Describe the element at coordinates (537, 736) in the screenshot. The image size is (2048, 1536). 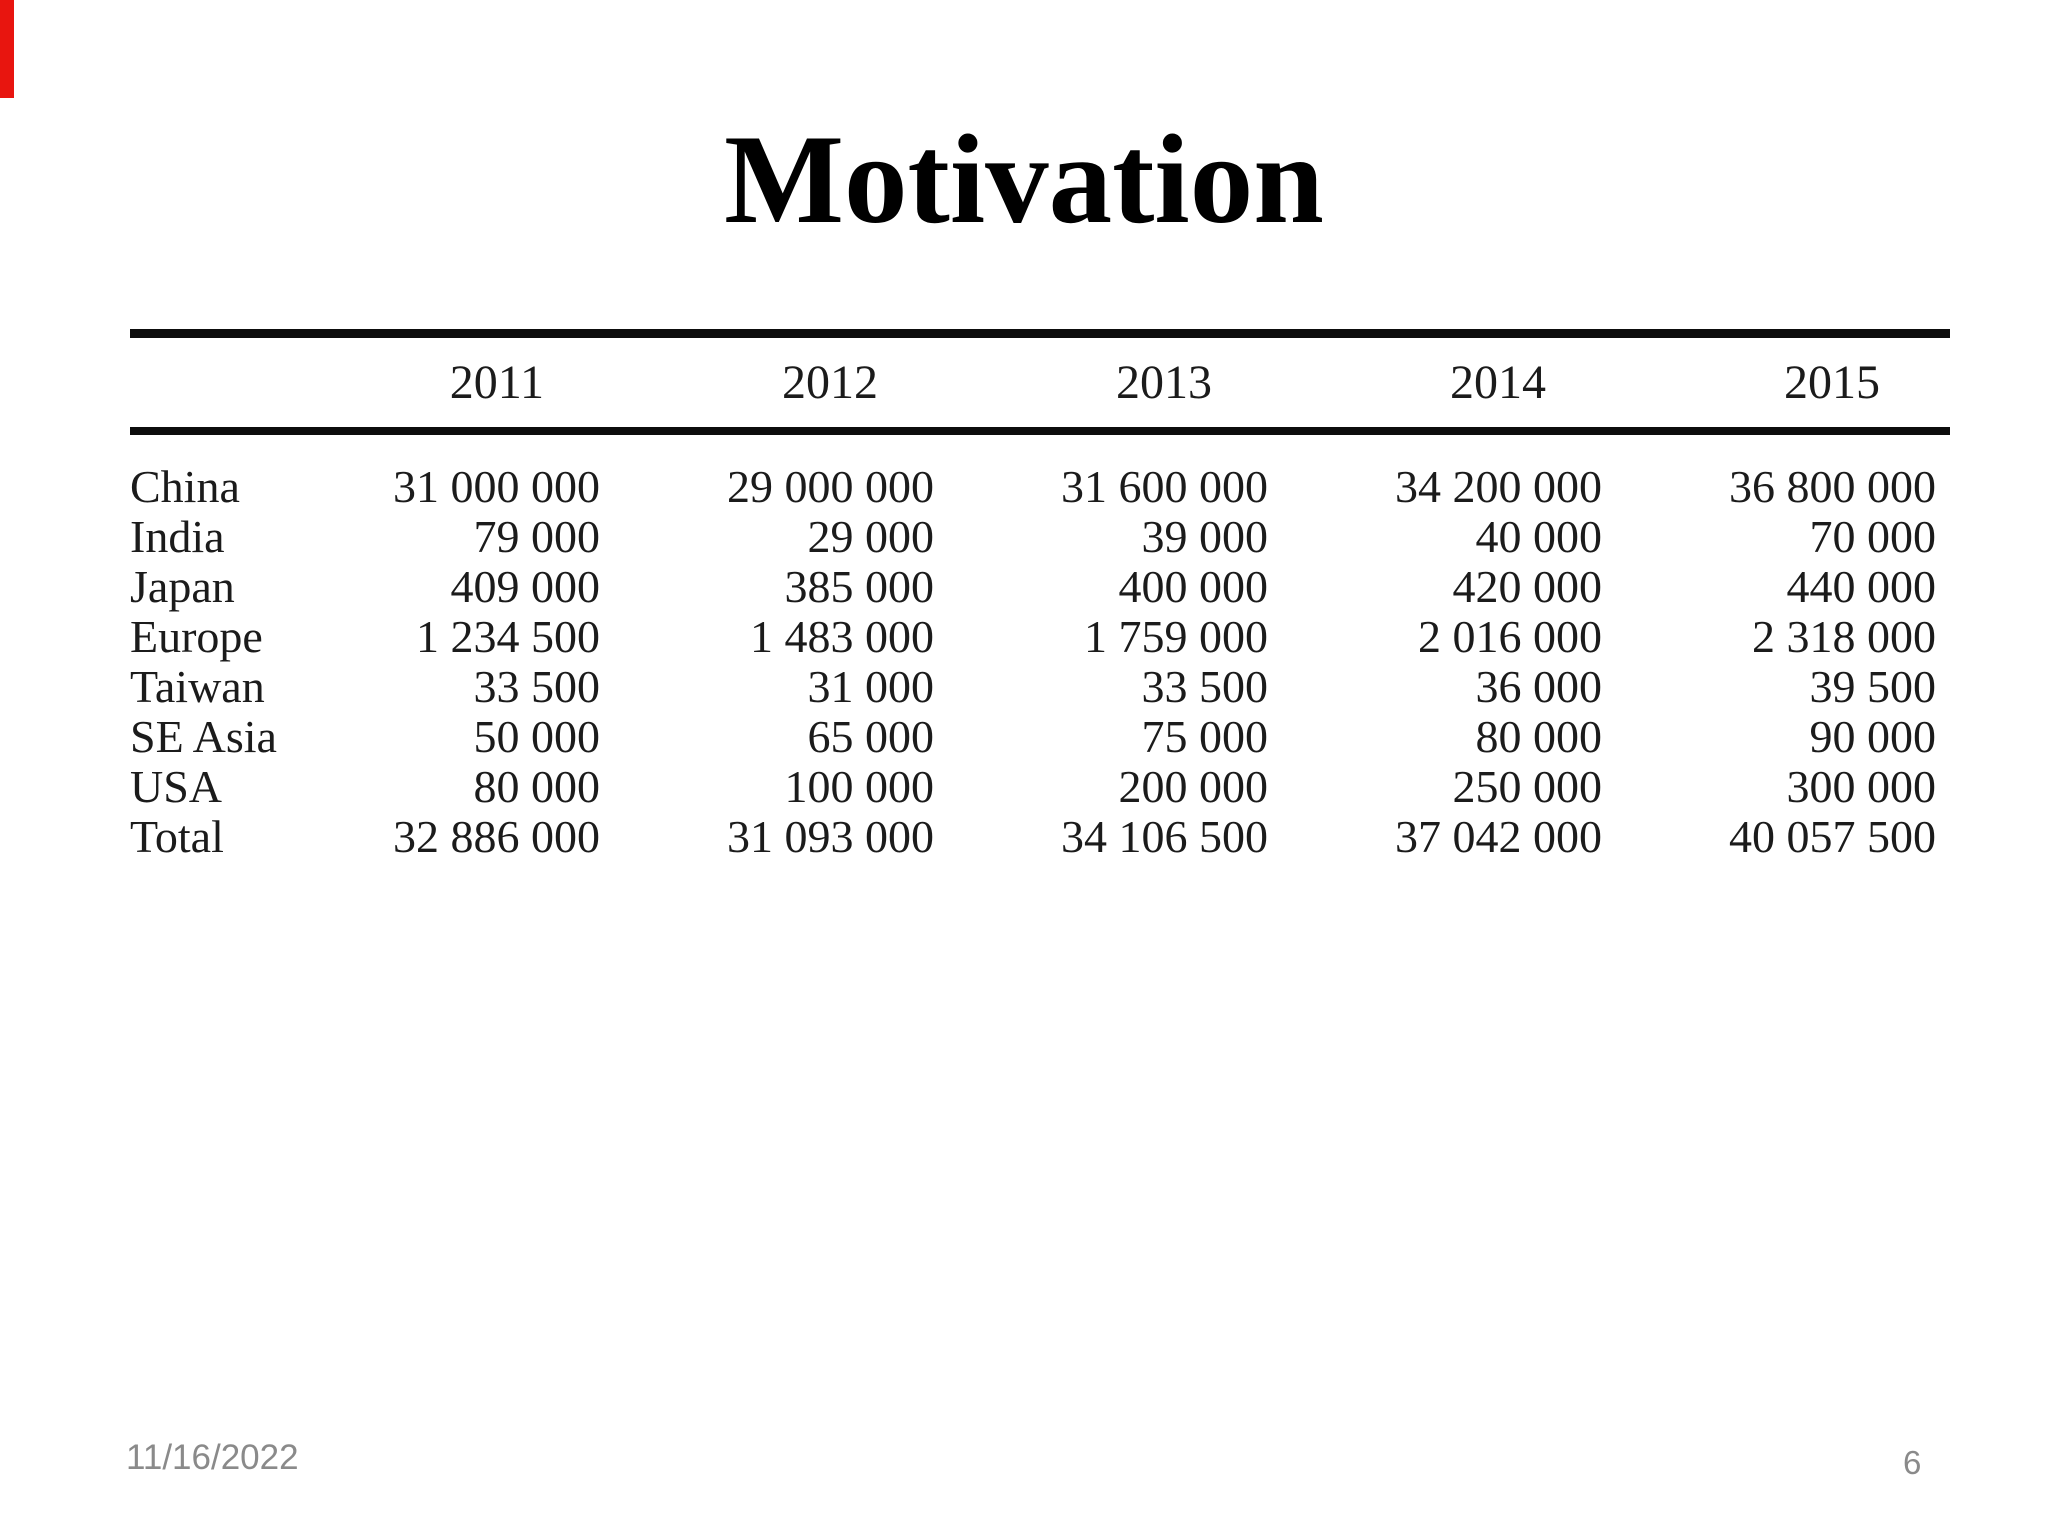
I see `table-cell: 50 000` at that location.